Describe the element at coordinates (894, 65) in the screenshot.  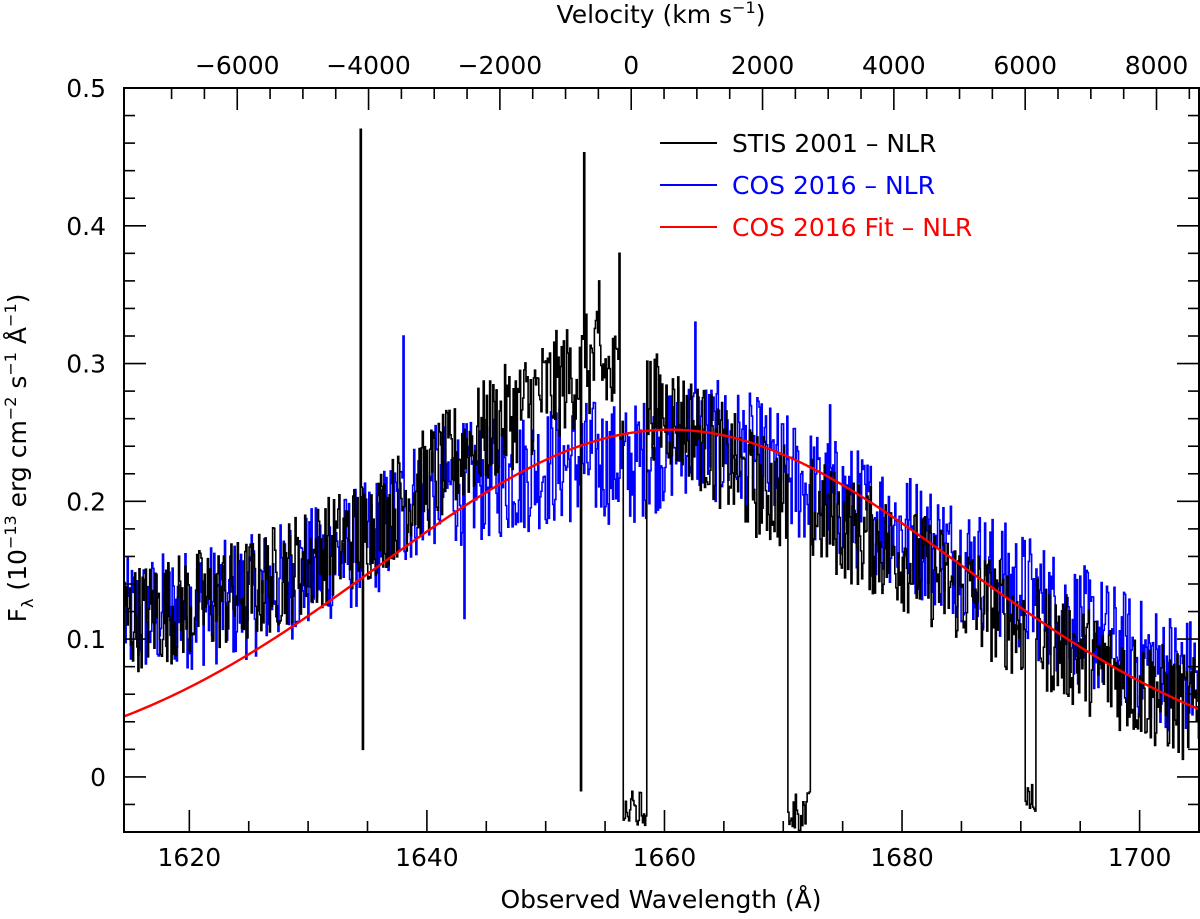
I see `velocity-tick-label: 4000` at that location.